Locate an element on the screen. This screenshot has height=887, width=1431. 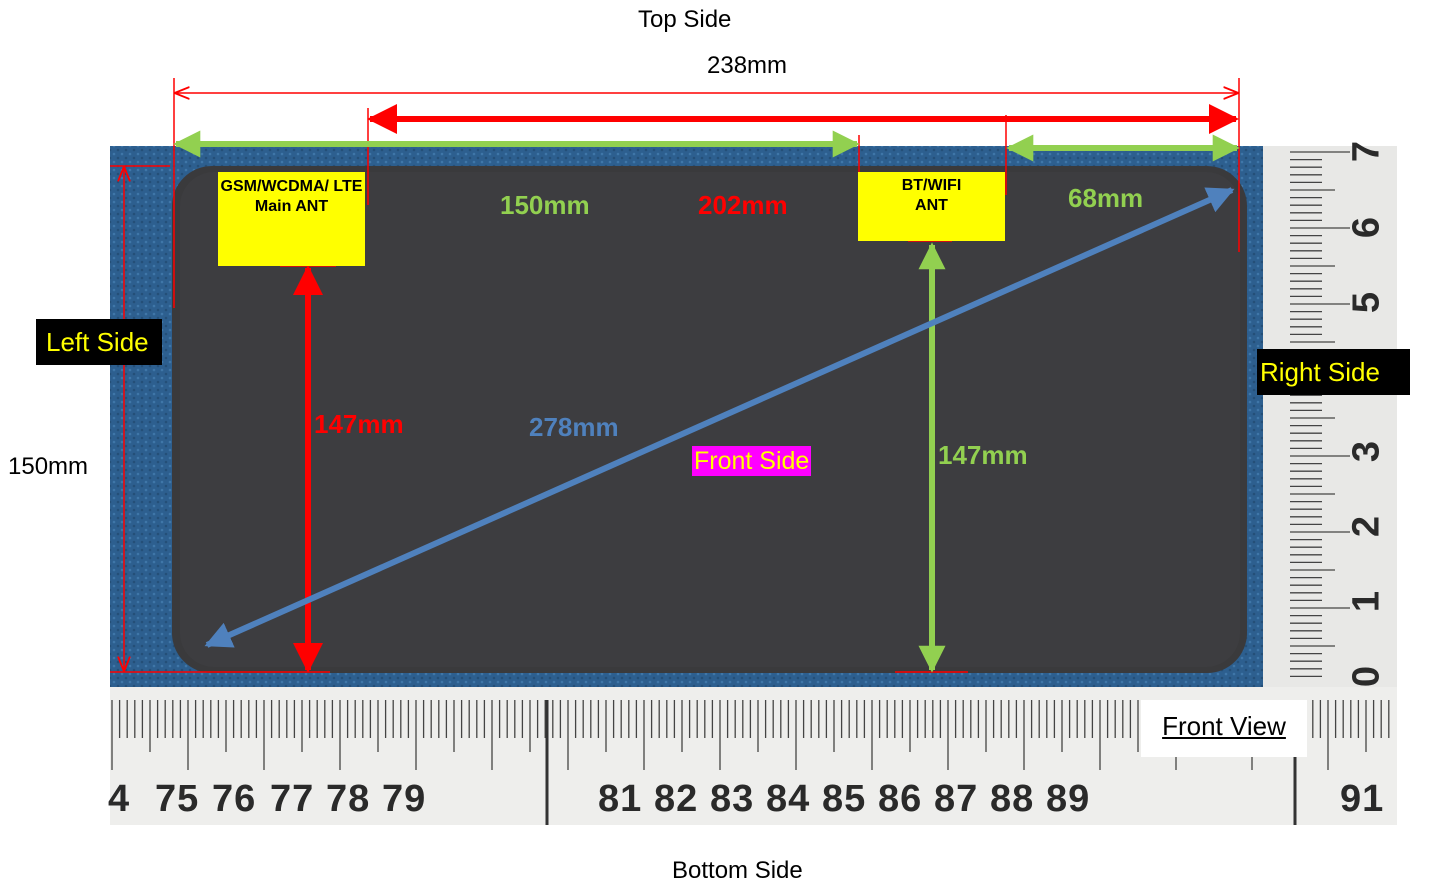
bt-ant-147-label: 147mm is located at coordinates (983, 455).